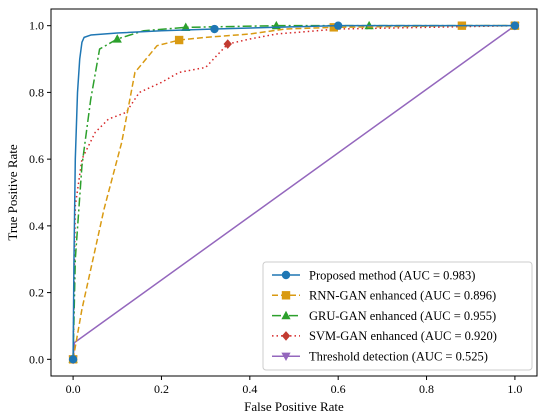 The width and height of the screenshot is (550, 420). I want to click on legend-item: RNN-GAN enhanced (AUC = 0.896), so click(384, 296).